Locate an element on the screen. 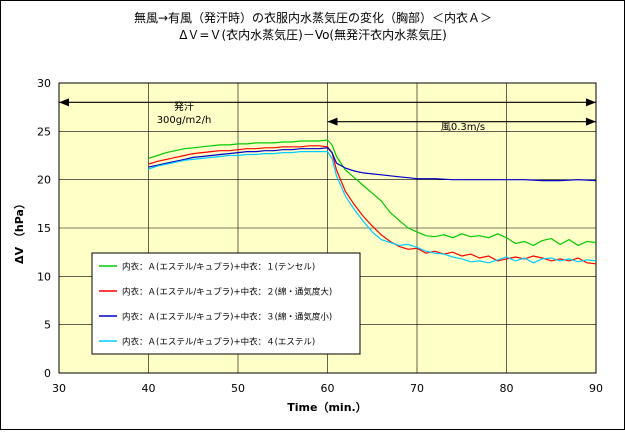 The image size is (625, 433). y-tick-label: 10 is located at coordinates (44, 276).